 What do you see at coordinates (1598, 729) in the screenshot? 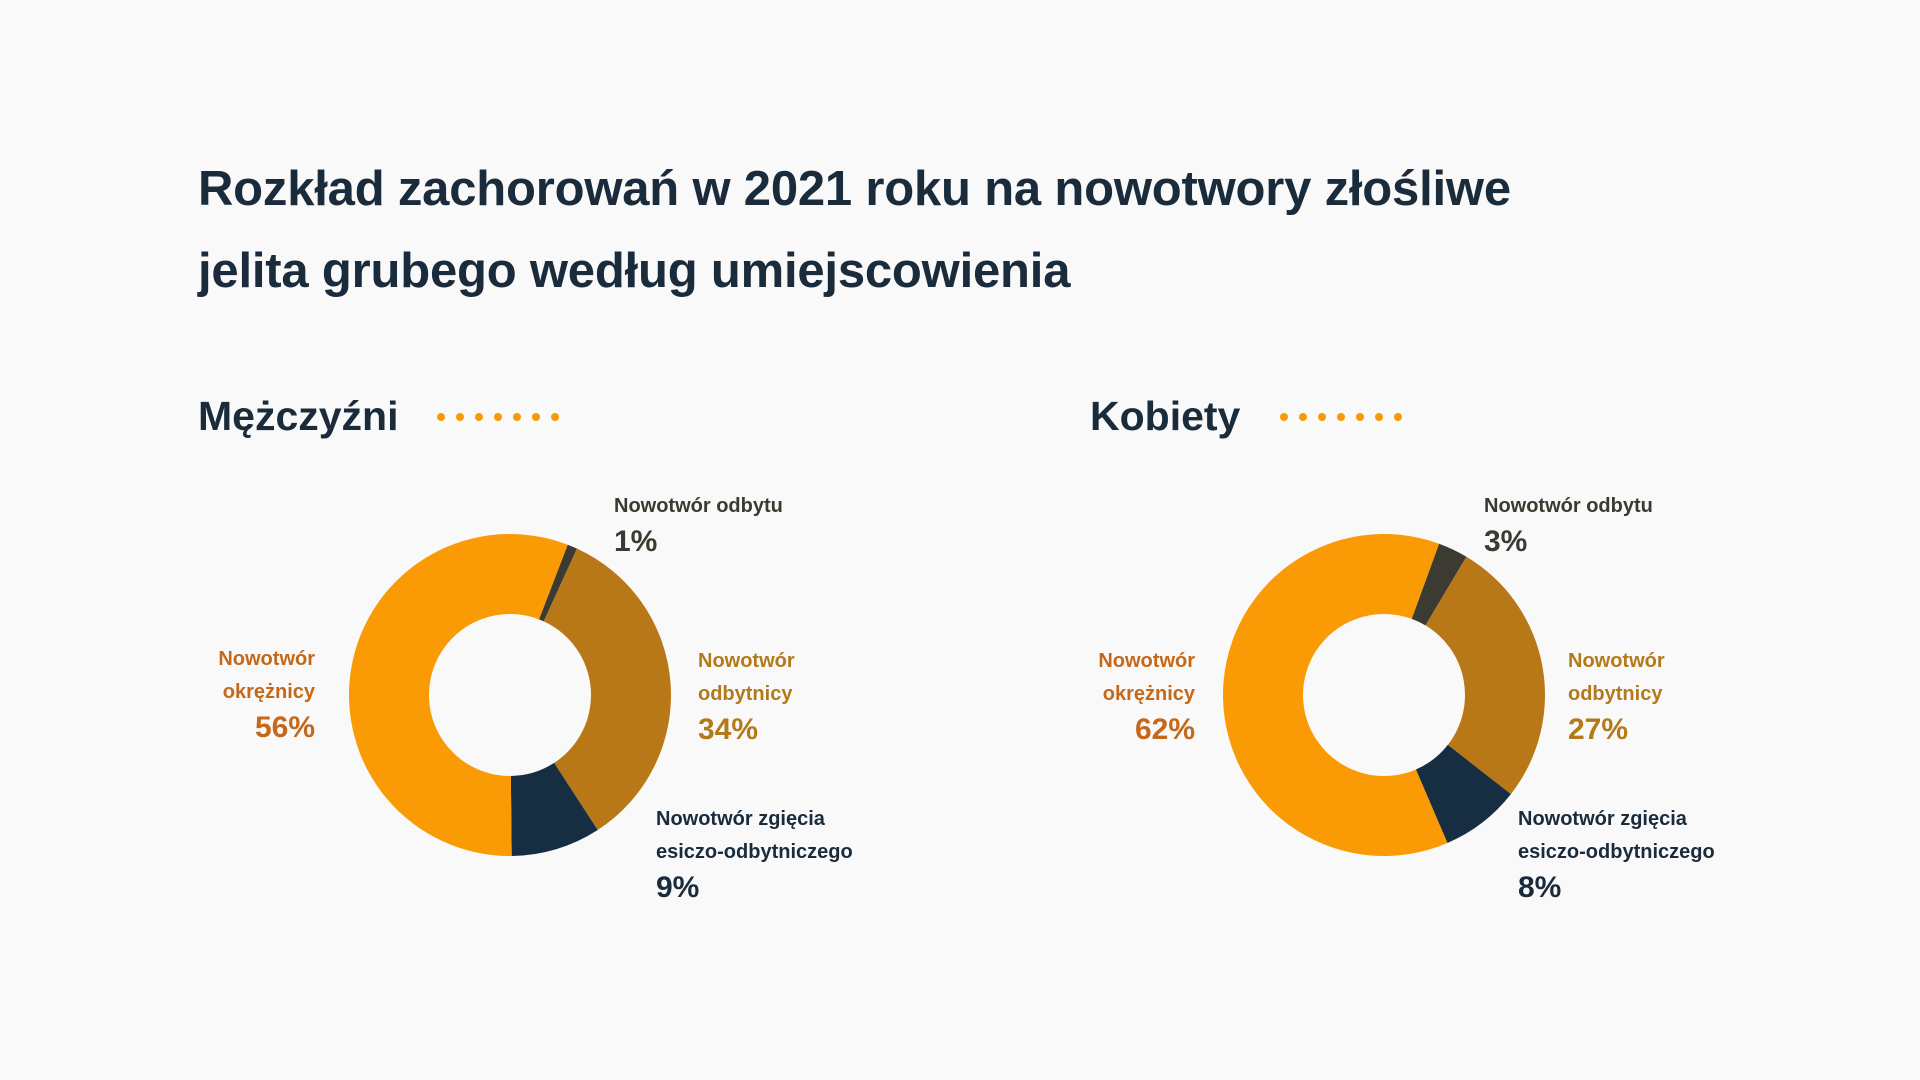
I see `value-women-odbytnicy: 27%` at bounding box center [1598, 729].